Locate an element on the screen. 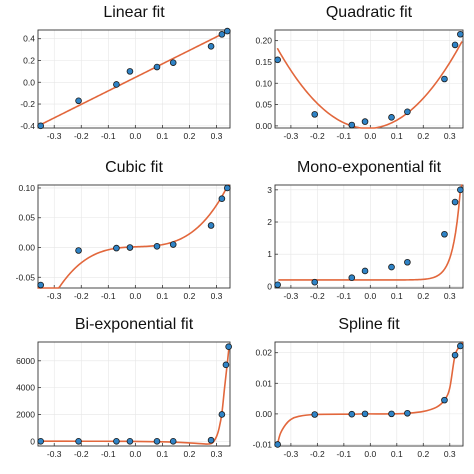  bi-exponential-fit-xtick-label-1: -0.2 is located at coordinates (81, 454).